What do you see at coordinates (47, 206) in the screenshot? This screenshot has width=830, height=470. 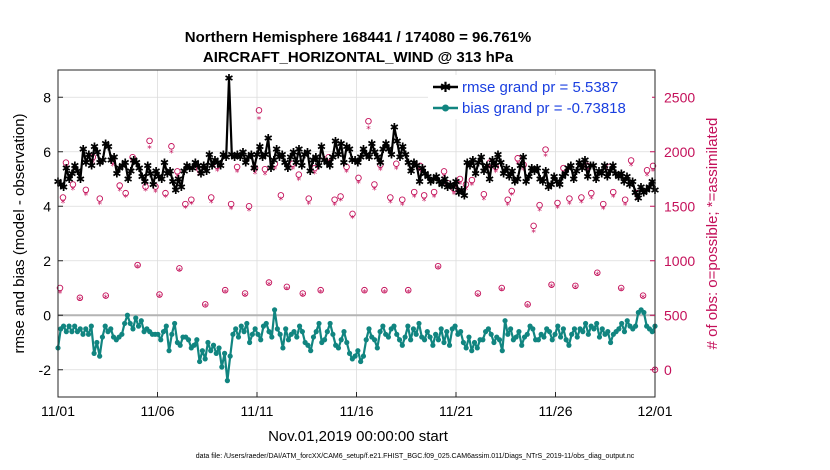 I see `y-left-tick-label: 4` at bounding box center [47, 206].